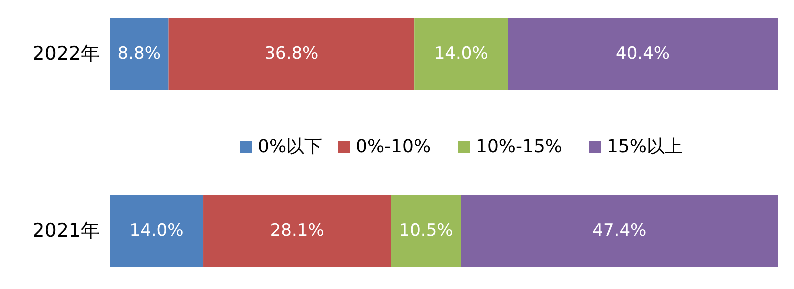 The image size is (794, 289). I want to click on legend-label: 0%-10%, so click(394, 147).